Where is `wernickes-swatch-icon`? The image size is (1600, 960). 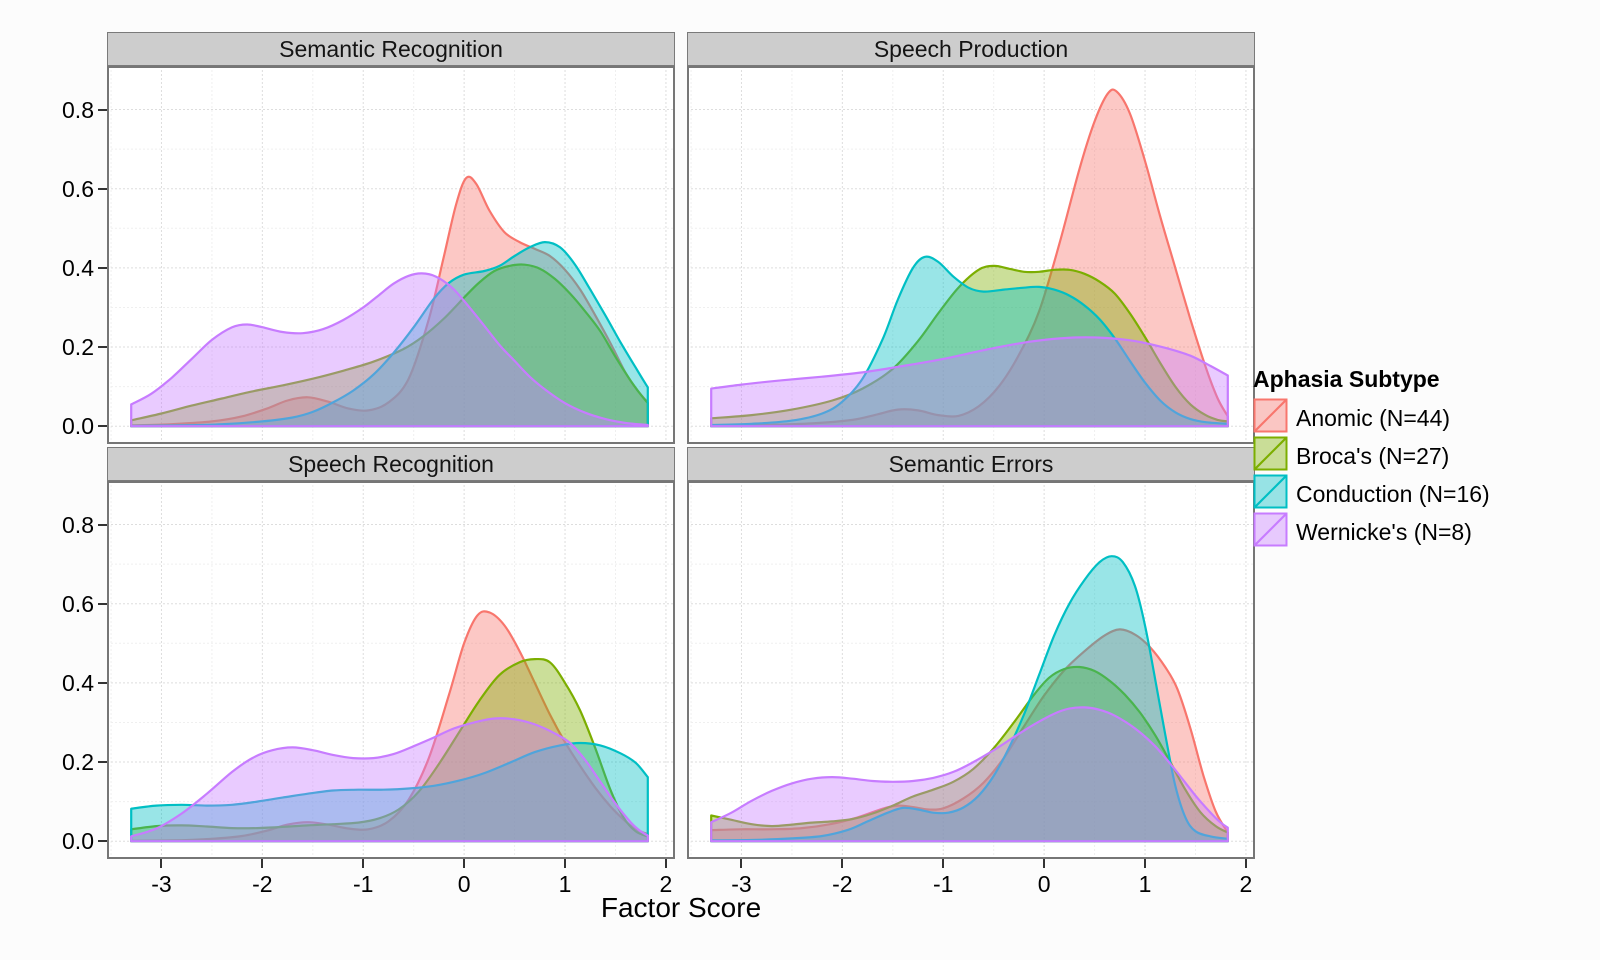
wernickes-swatch-icon is located at coordinates (1270, 532).